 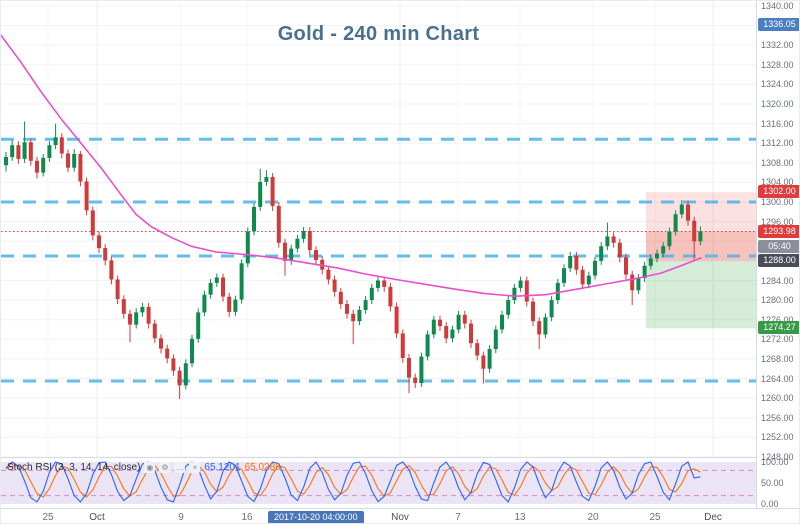 I want to click on price-tick: 1276.00, so click(x=777, y=319).